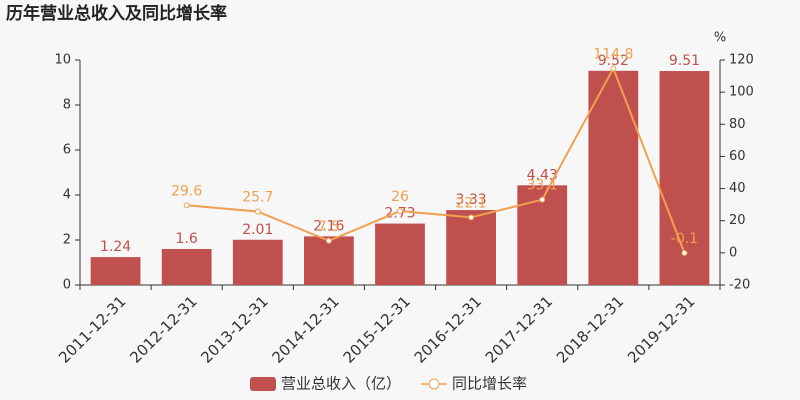 The image size is (800, 400). I want to click on line-value-label: 7.5, so click(329, 227).